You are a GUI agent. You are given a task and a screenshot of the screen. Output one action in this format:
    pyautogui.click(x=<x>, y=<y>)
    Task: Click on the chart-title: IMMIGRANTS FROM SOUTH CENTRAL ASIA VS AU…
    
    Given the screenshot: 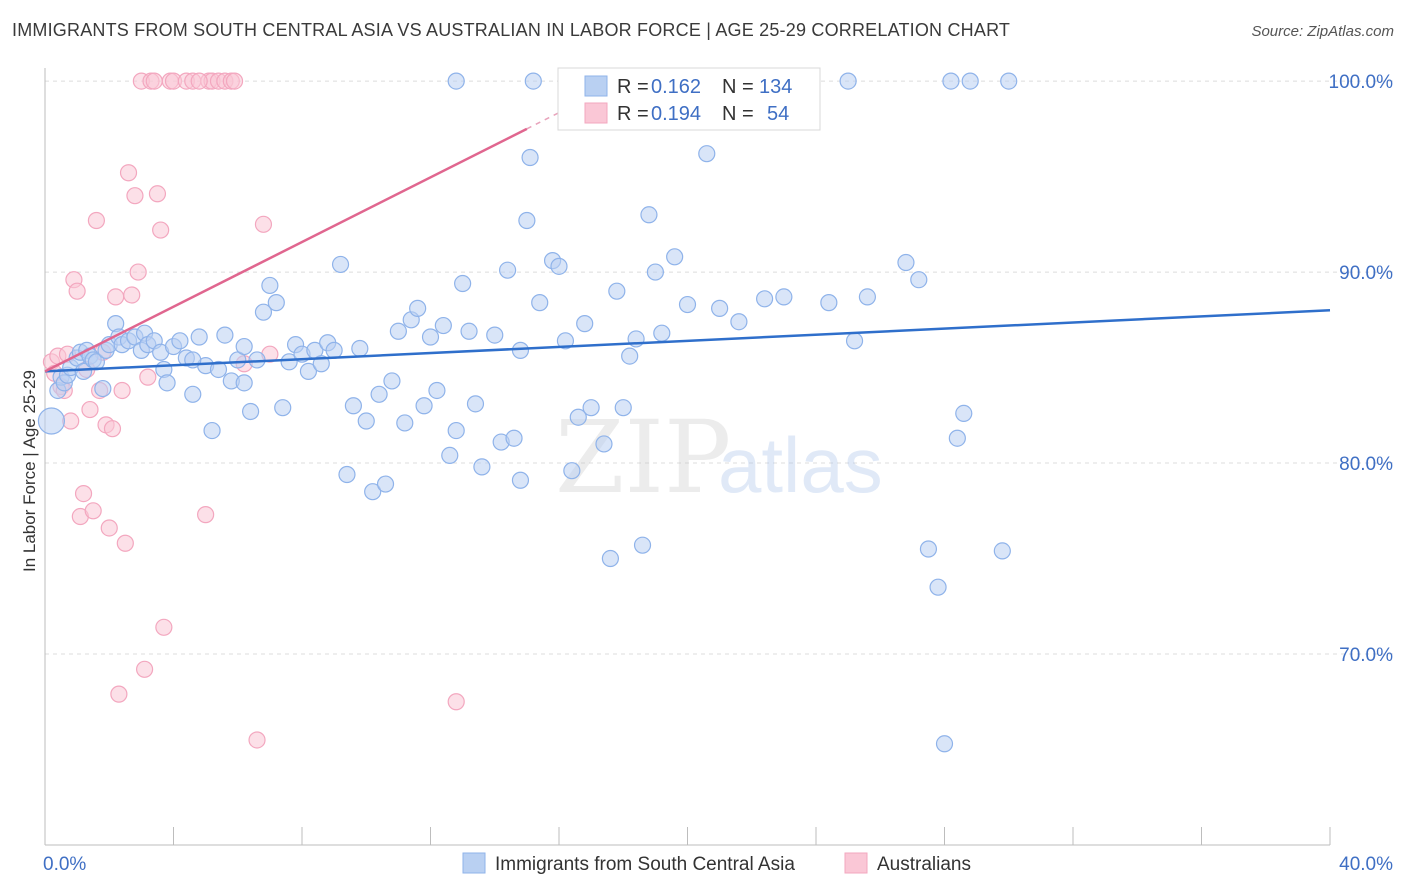 What is the action you would take?
    pyautogui.click(x=511, y=30)
    